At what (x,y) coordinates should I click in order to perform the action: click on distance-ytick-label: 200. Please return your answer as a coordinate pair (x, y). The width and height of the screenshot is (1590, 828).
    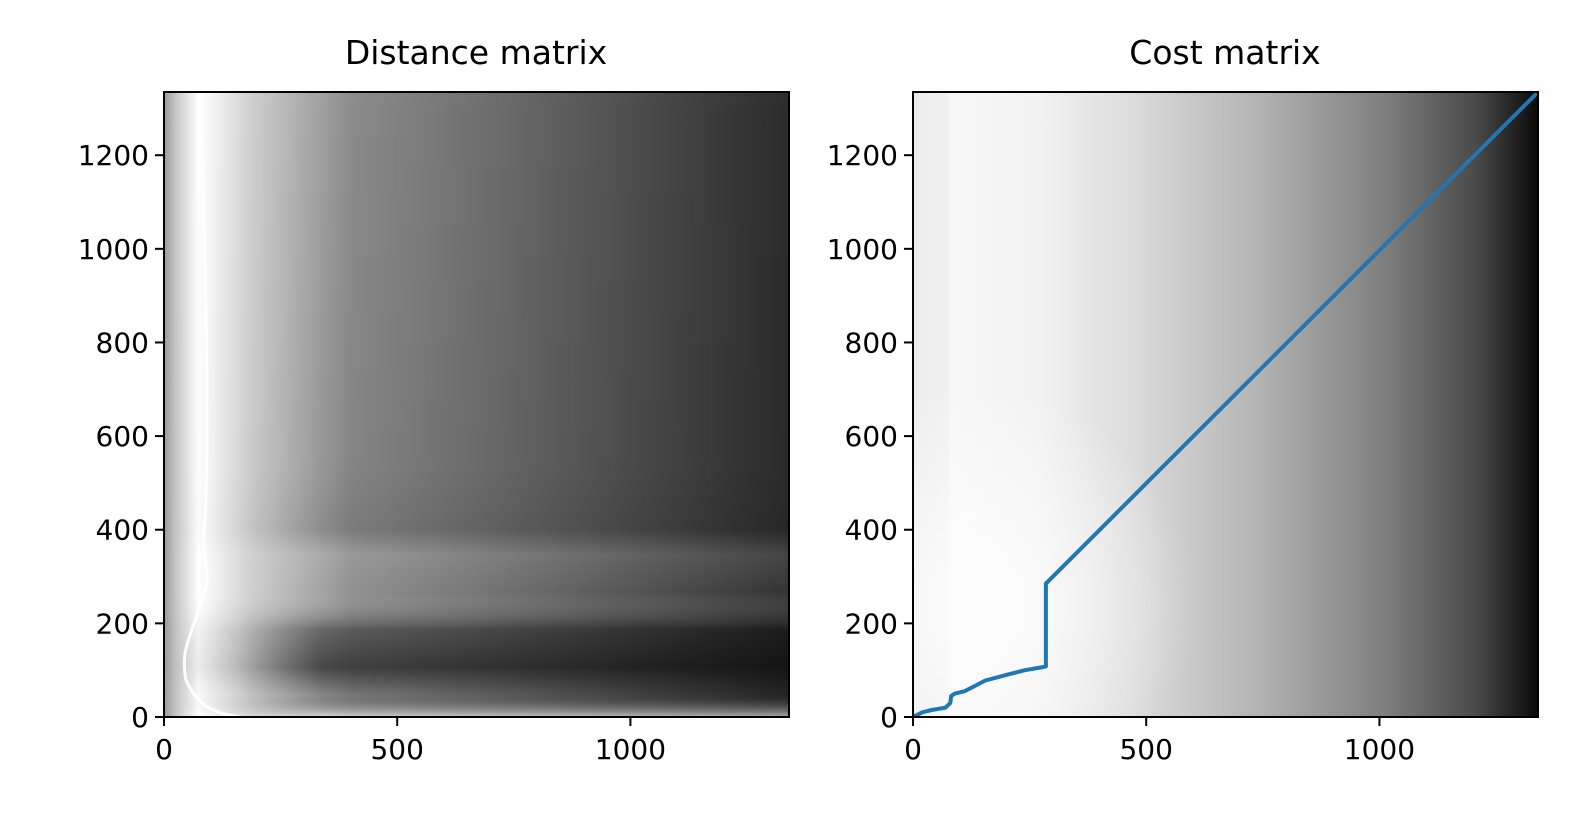
    Looking at the image, I should click on (122, 623).